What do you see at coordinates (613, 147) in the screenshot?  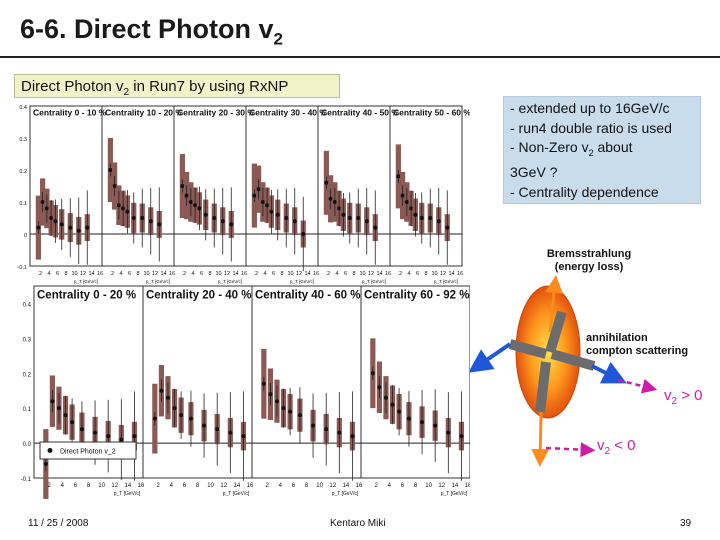 I see `note-line-3-post: about` at bounding box center [613, 147].